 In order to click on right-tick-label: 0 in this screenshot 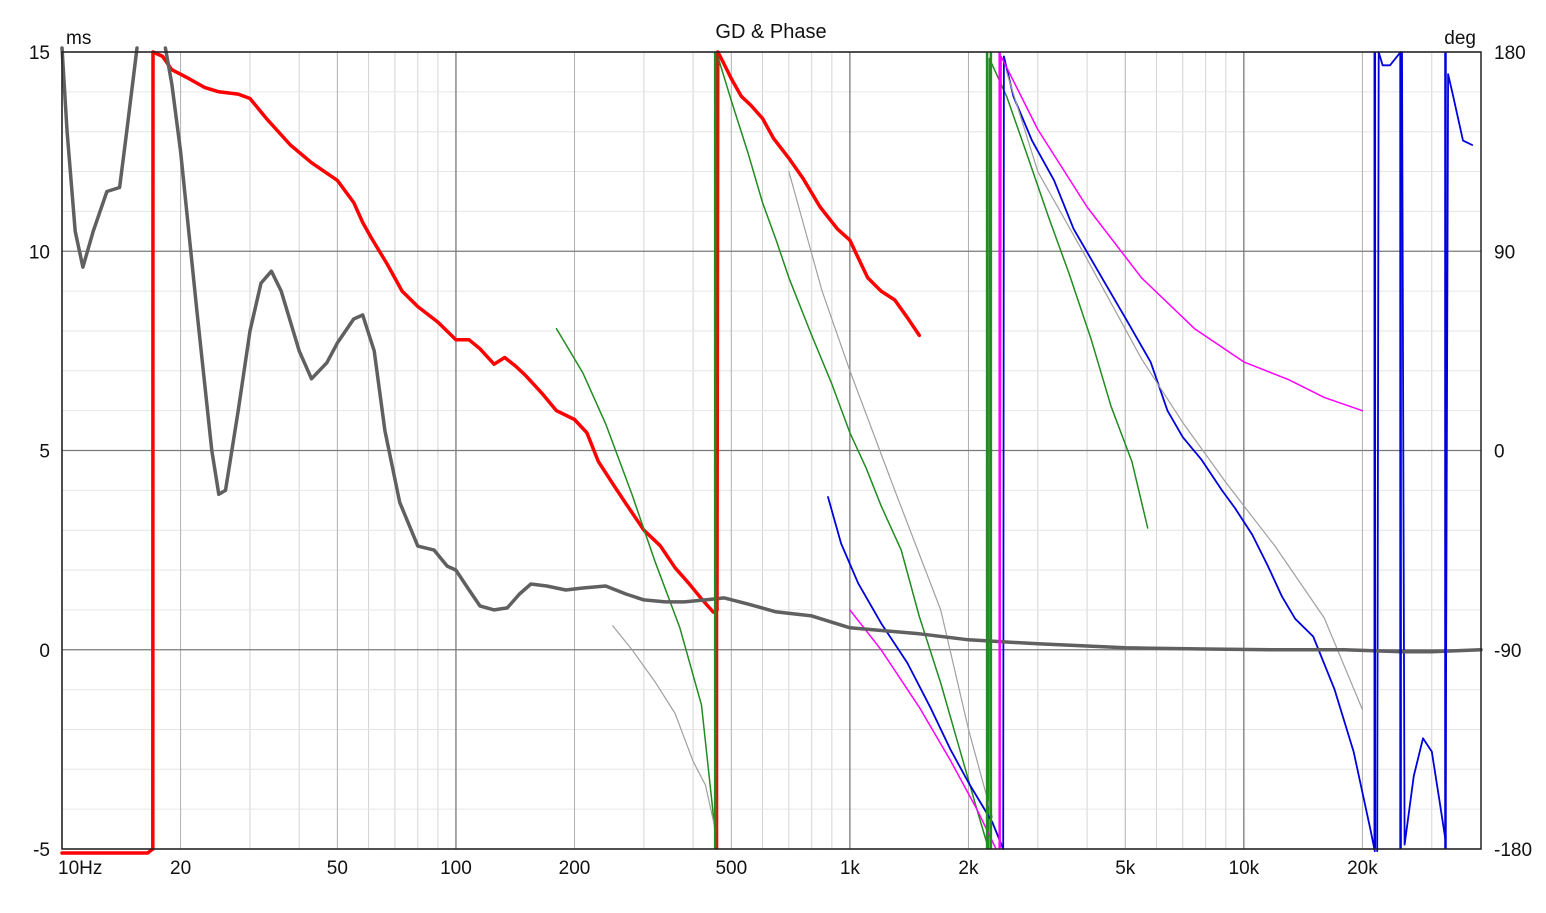, I will do `click(1499, 452)`.